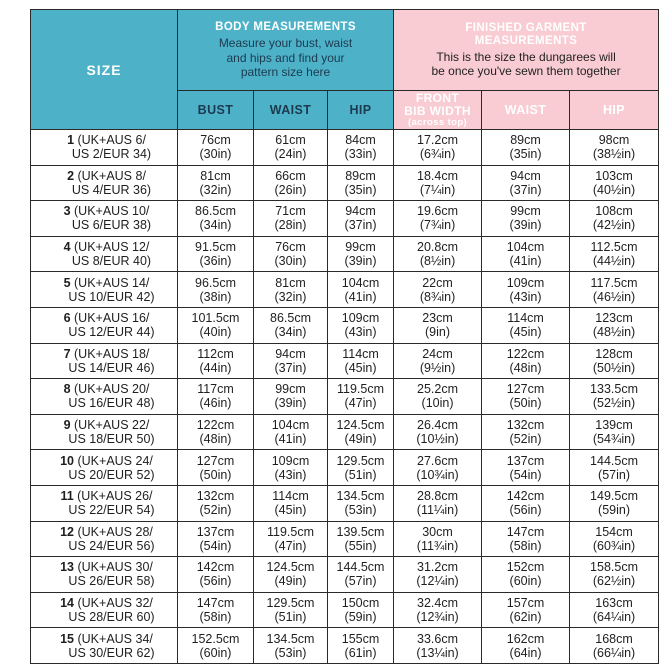 This screenshot has width=667, height=665. What do you see at coordinates (437, 617) in the screenshot?
I see `inch-value: (12¾in)` at bounding box center [437, 617].